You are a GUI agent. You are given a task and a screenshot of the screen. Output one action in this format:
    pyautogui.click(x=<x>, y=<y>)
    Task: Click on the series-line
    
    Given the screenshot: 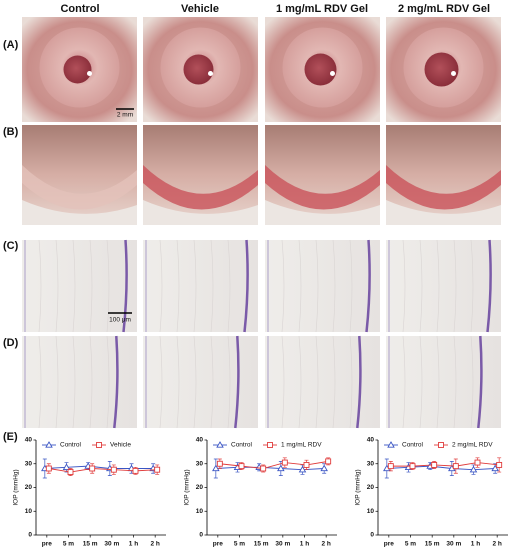 What is the action you would take?
    pyautogui.click(x=441, y=468)
    